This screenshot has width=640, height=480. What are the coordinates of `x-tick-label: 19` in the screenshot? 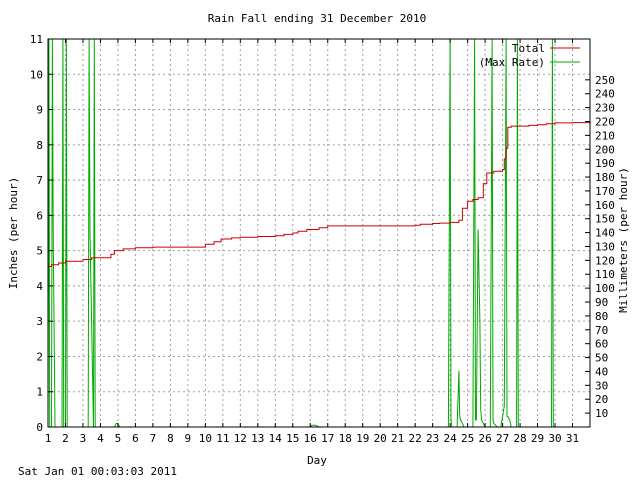 It's located at (362, 438).